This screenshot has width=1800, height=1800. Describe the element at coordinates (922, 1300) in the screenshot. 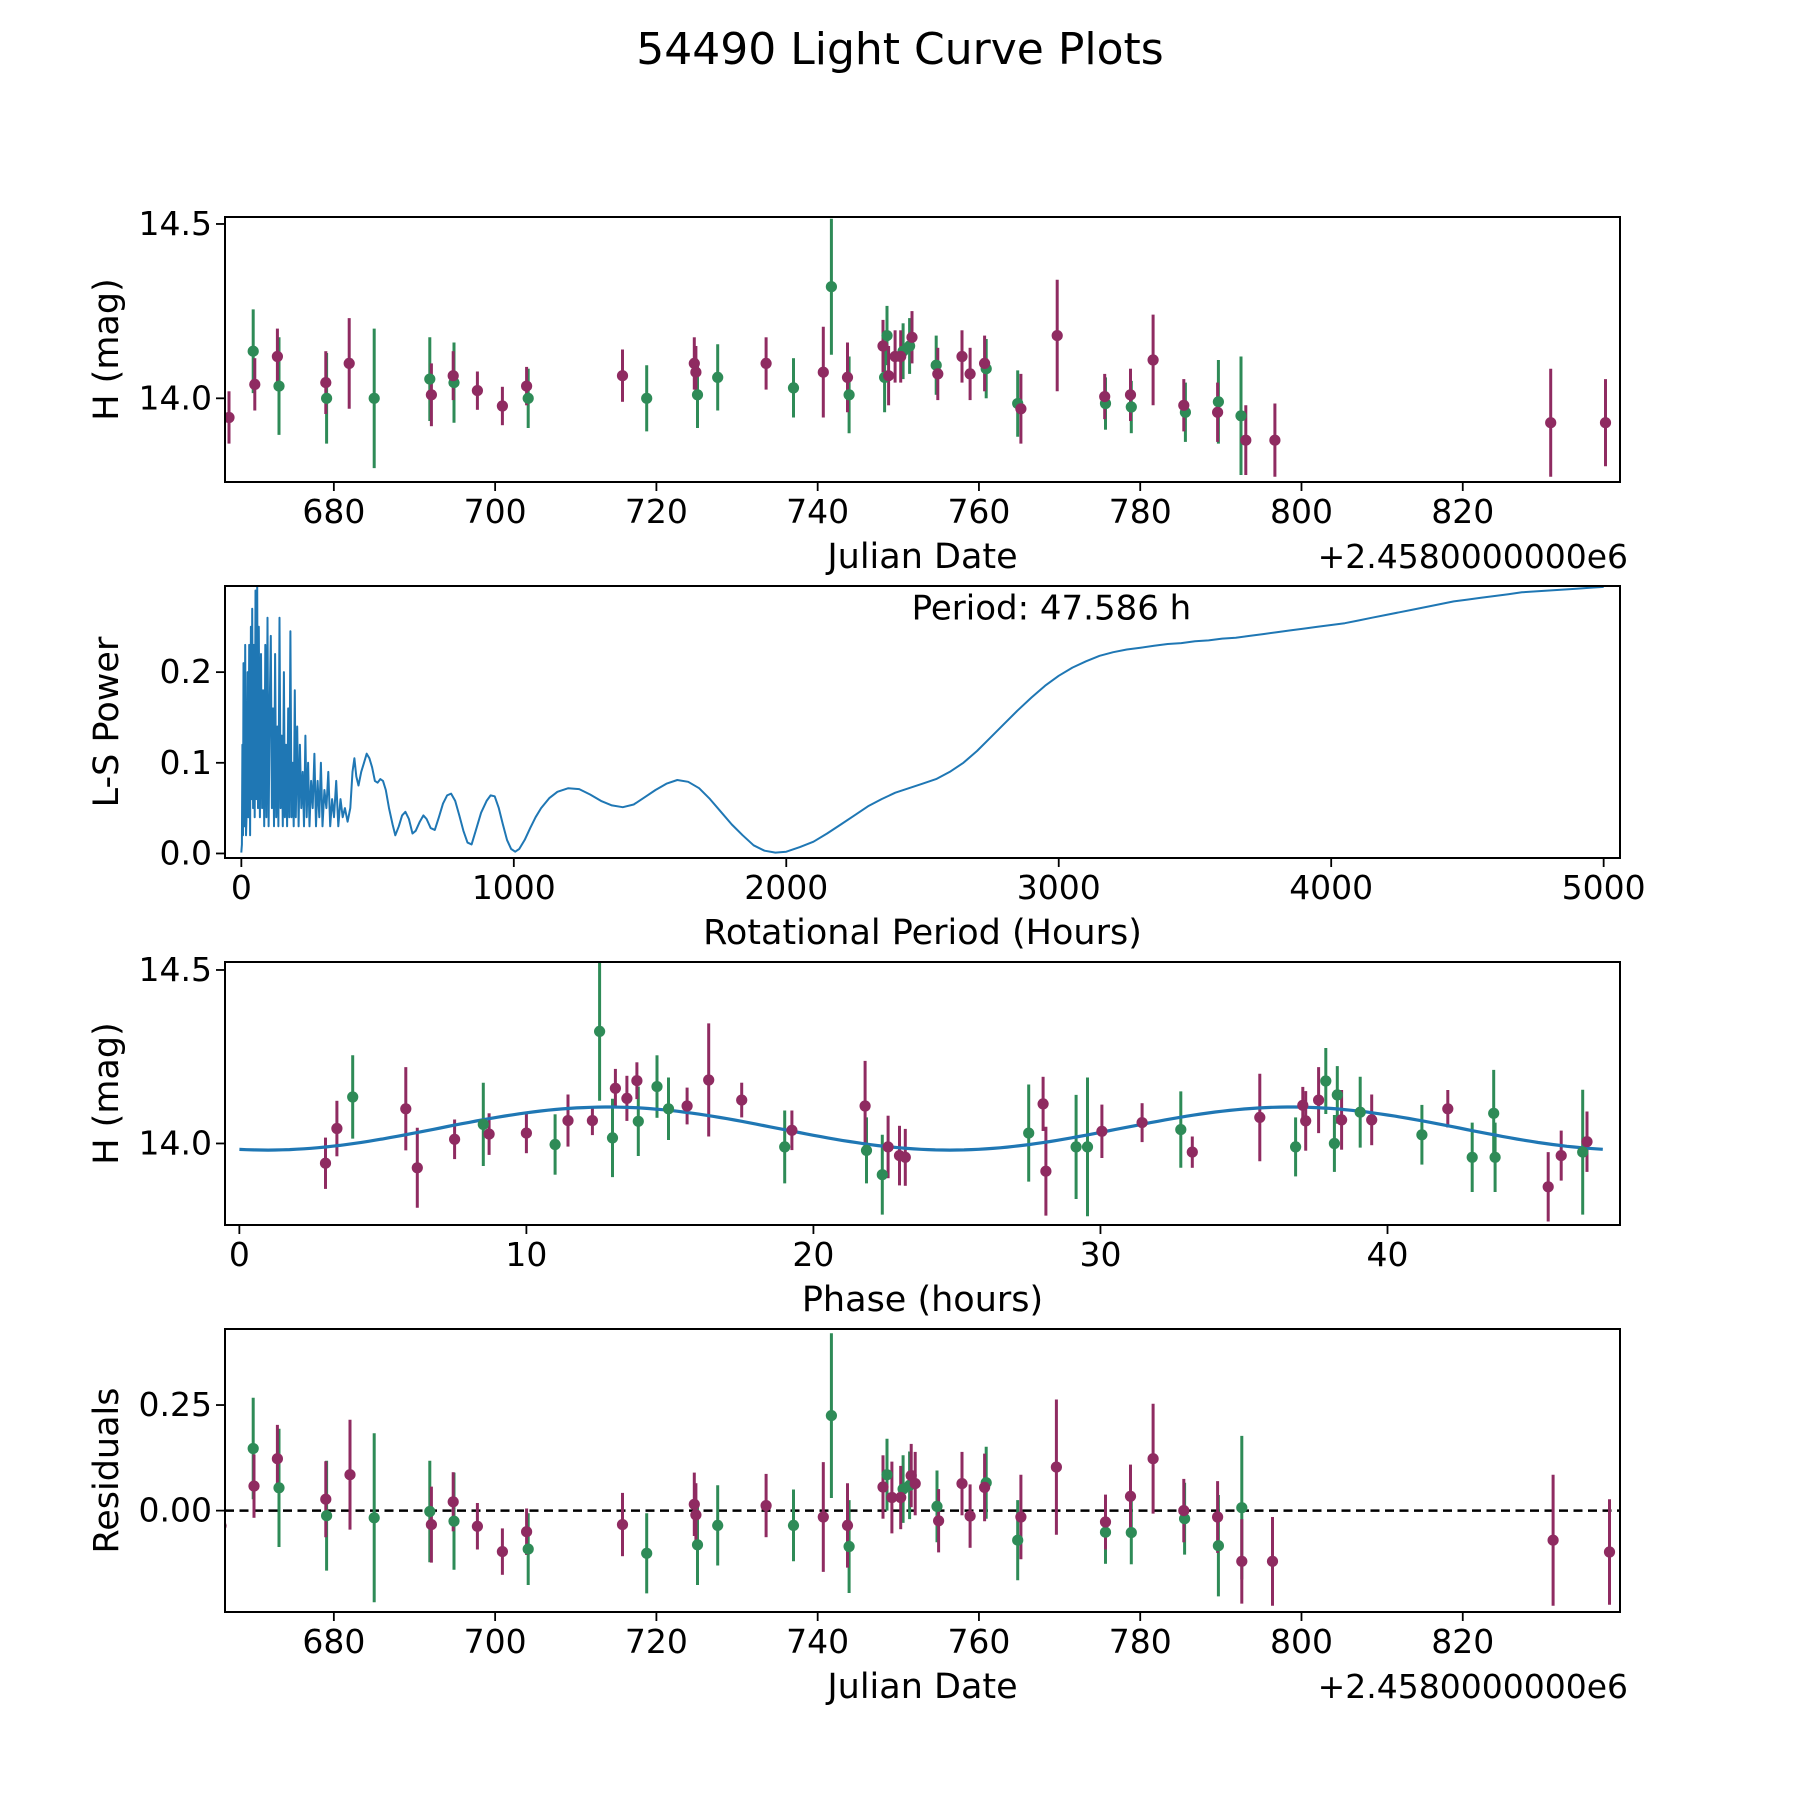

I see `x-axis-label: Phase (hours)` at that location.